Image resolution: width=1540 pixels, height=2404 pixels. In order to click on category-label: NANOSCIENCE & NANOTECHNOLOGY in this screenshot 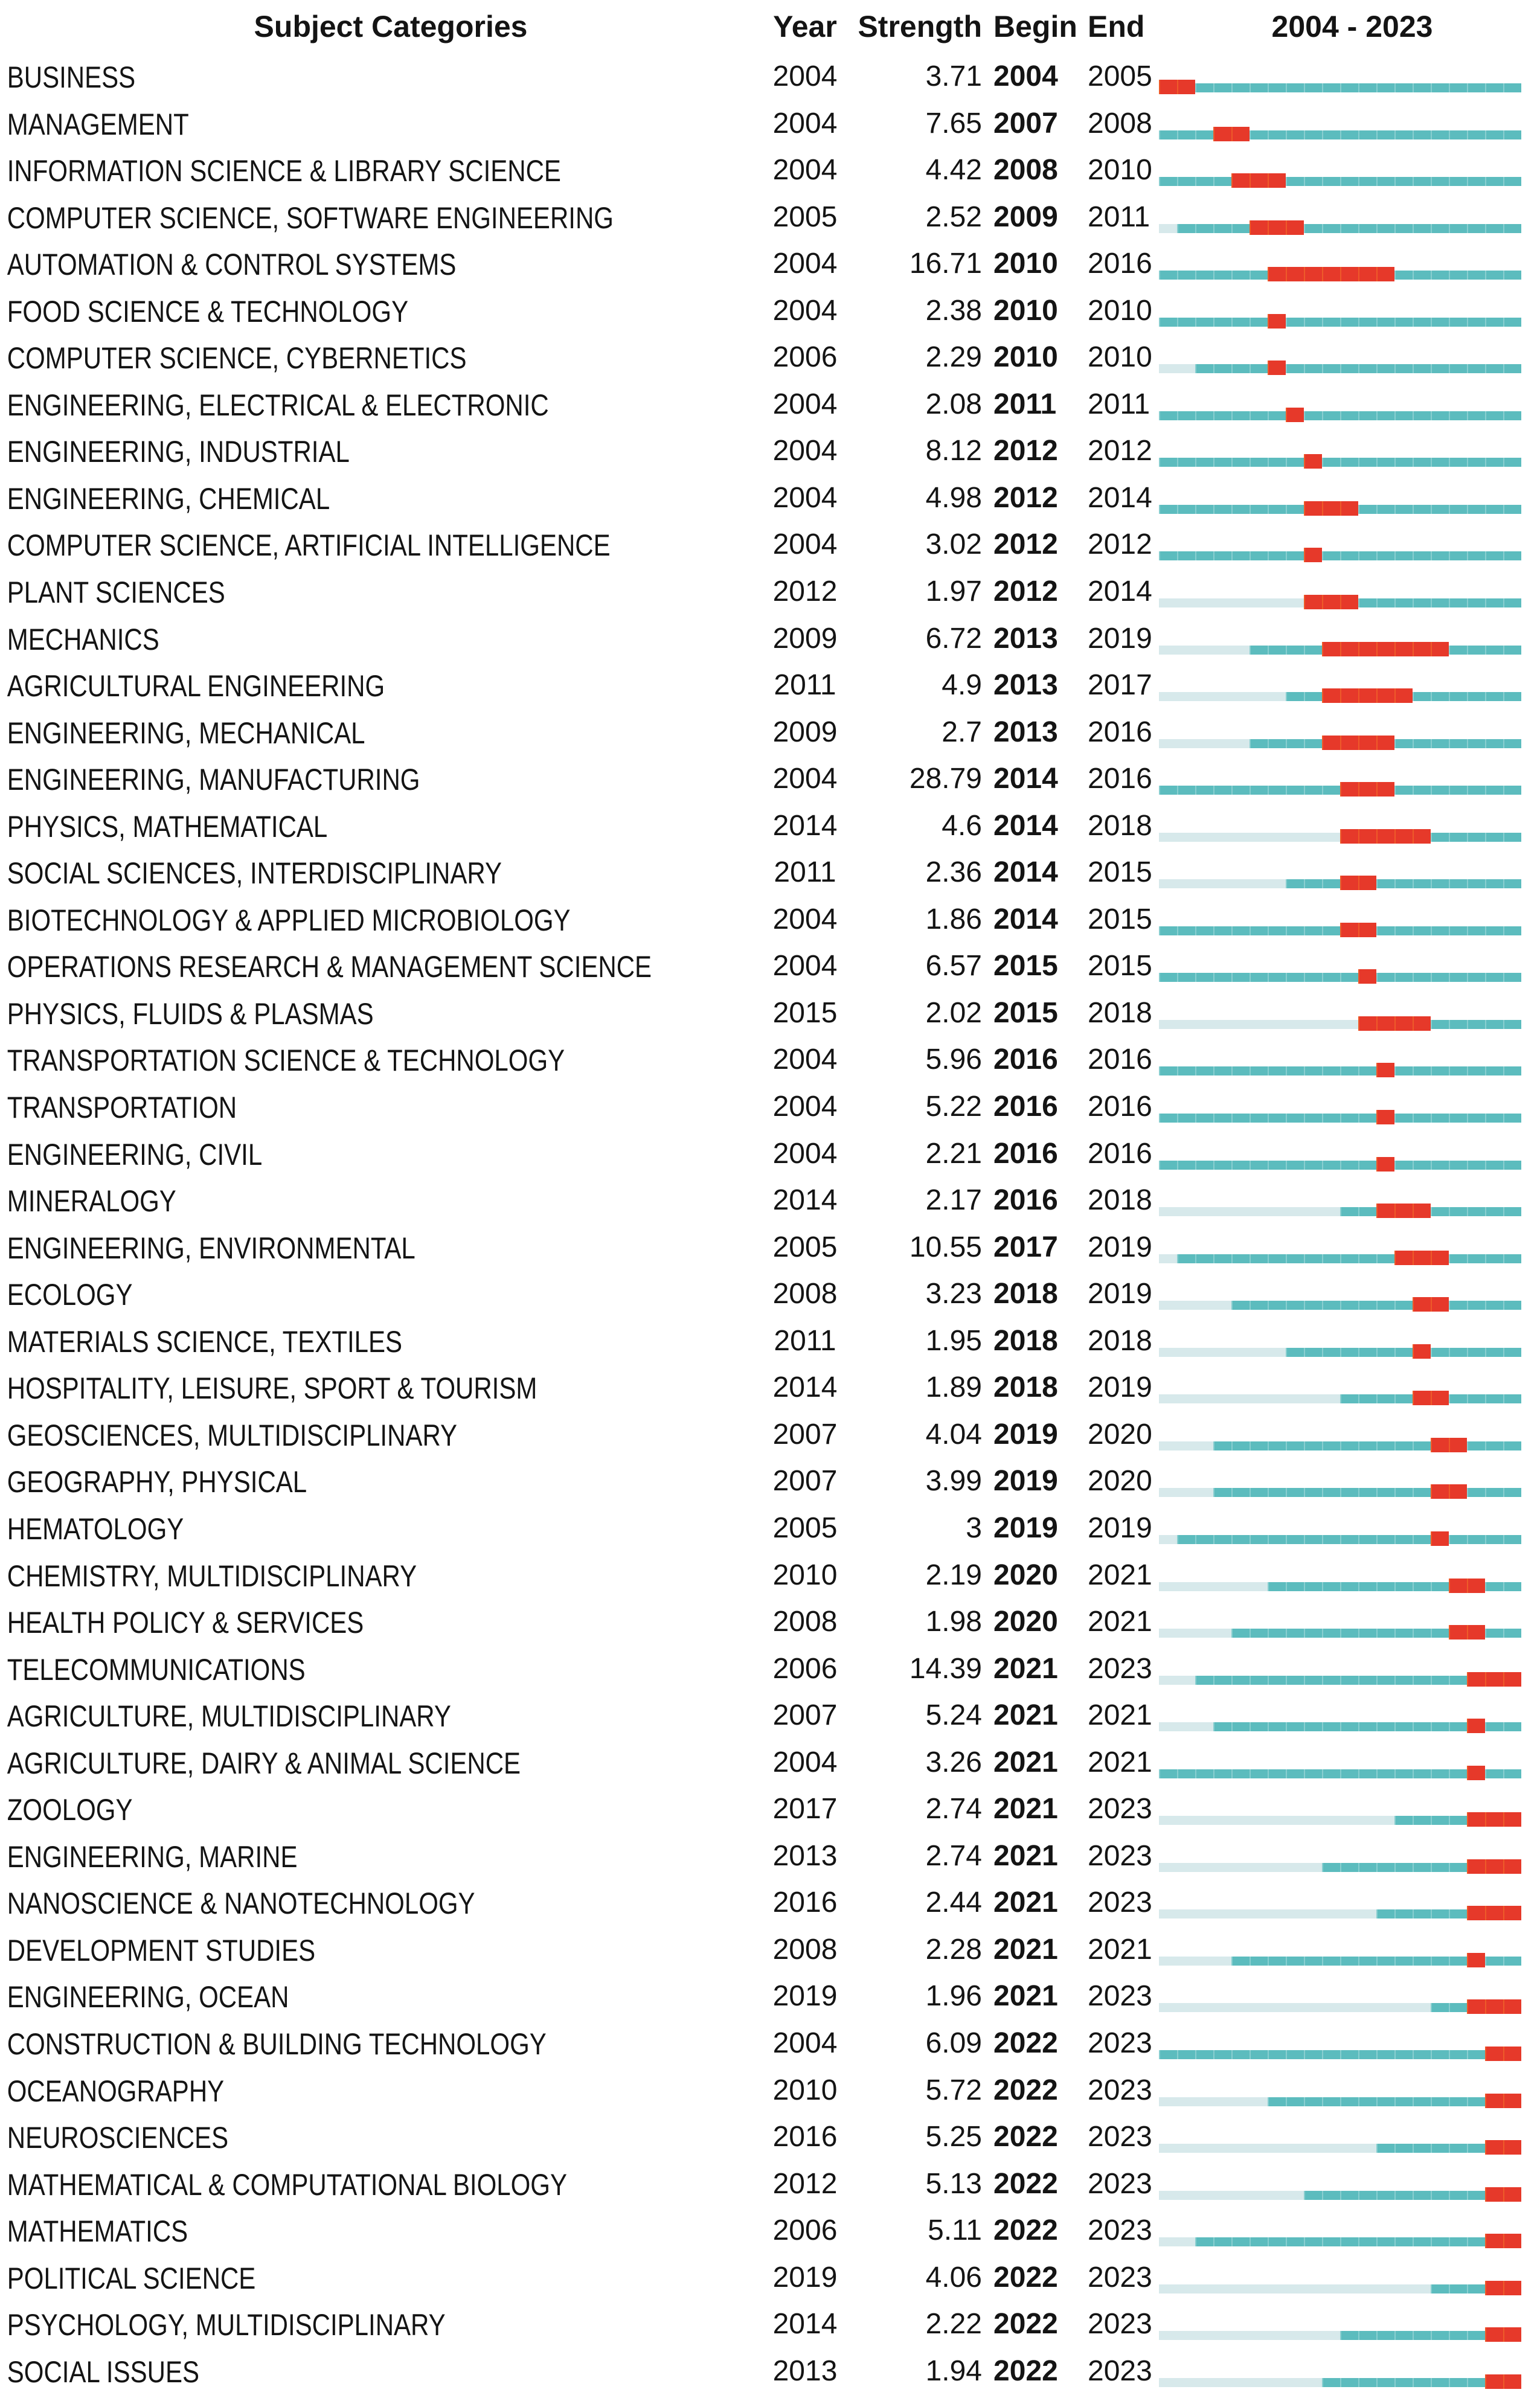, I will do `click(241, 1903)`.